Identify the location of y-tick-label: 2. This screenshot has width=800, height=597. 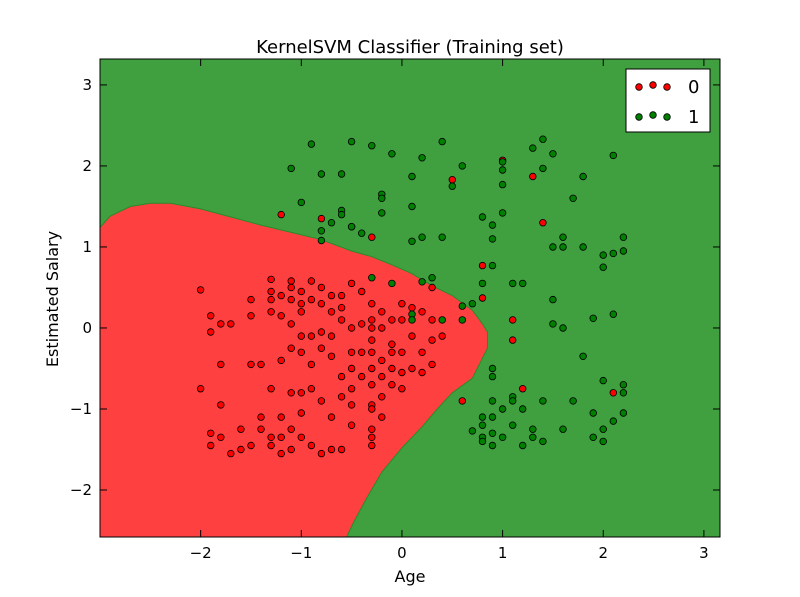
(87, 166).